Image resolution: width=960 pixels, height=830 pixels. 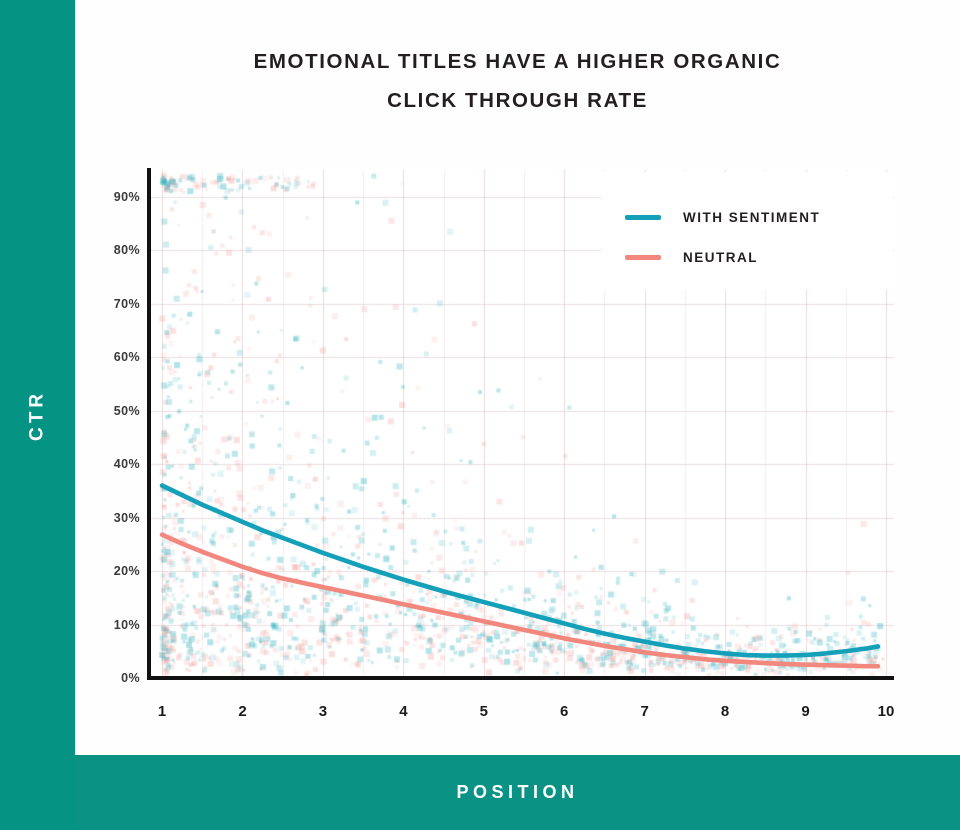 What do you see at coordinates (643, 257) in the screenshot?
I see `legend-swatch-neutral` at bounding box center [643, 257].